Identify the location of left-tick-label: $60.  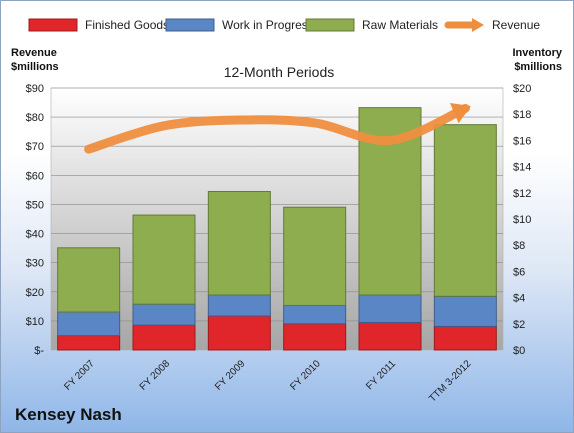
(35, 176).